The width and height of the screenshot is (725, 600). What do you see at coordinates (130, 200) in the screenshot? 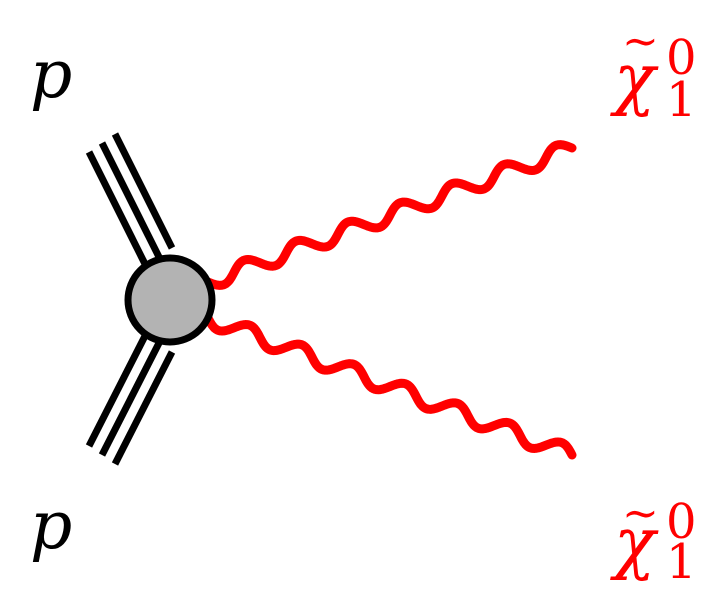
I see `proton-line-top` at bounding box center [130, 200].